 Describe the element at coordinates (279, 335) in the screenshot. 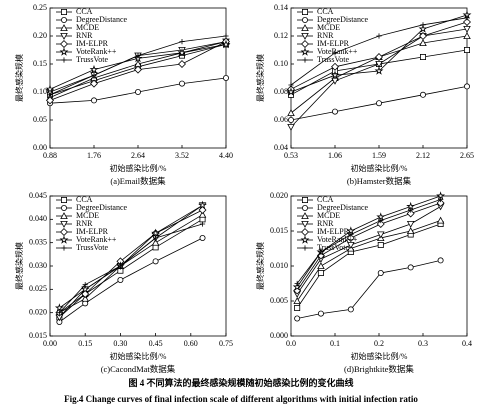

I see `y-tick-label: 0.000` at that location.